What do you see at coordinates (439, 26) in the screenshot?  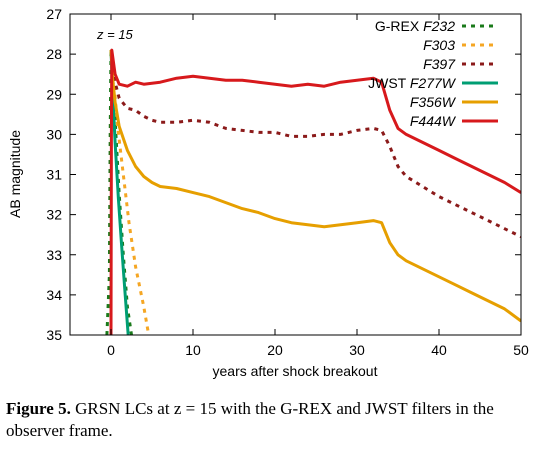 I see `legend-series-name: F232` at bounding box center [439, 26].